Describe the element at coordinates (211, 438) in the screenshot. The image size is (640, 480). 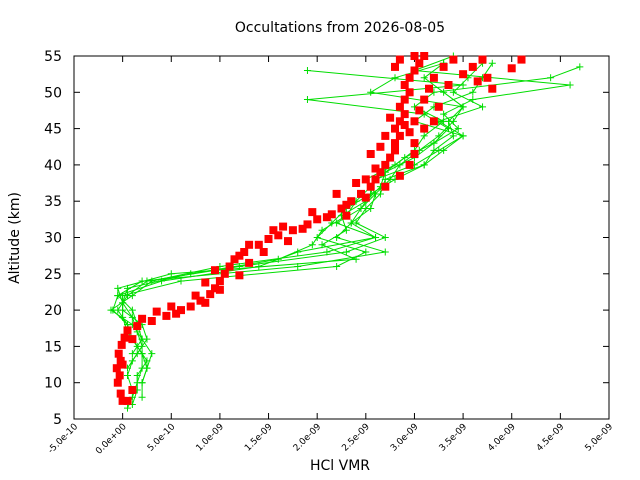
I see `x-tick-label: 1.0e-09` at that location.